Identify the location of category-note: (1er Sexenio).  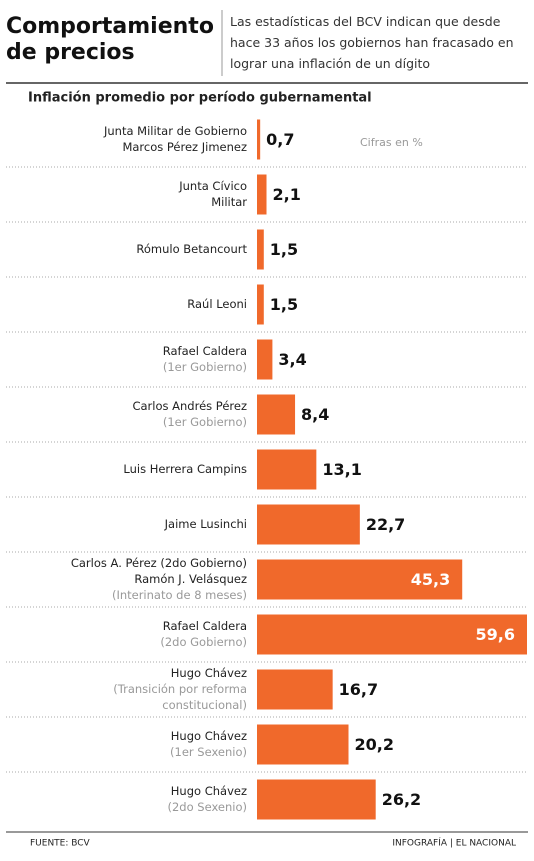
(208, 752).